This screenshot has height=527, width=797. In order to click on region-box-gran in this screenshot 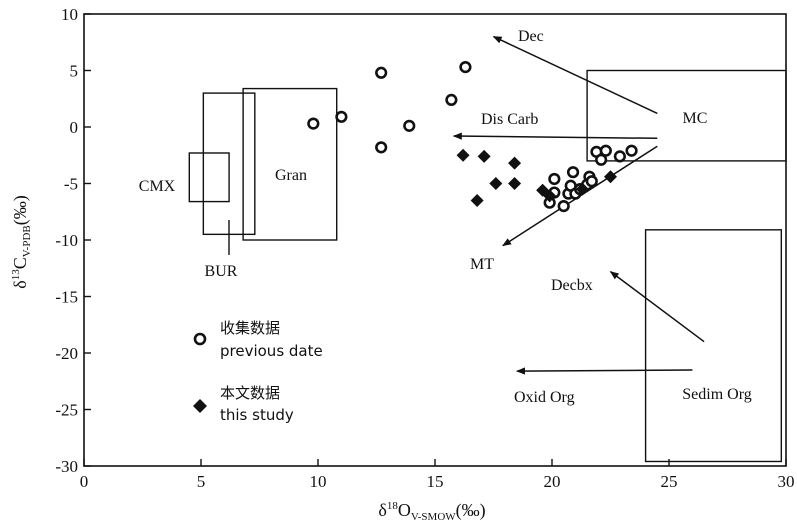, I will do `click(290, 164)`.